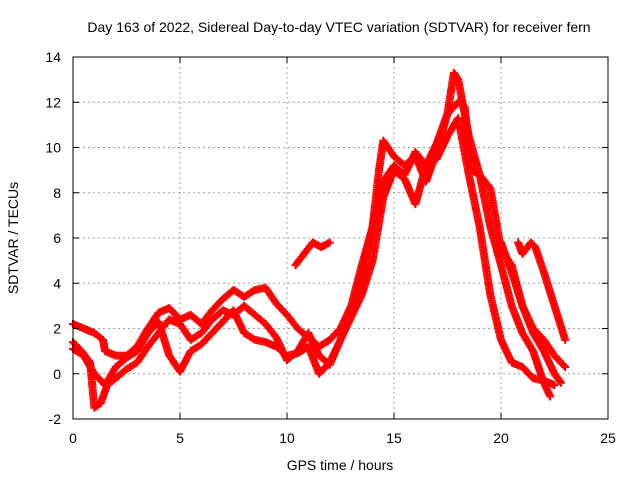 Image resolution: width=640 pixels, height=480 pixels. Describe the element at coordinates (287, 438) in the screenshot. I see `x-tick-label: 10` at that location.